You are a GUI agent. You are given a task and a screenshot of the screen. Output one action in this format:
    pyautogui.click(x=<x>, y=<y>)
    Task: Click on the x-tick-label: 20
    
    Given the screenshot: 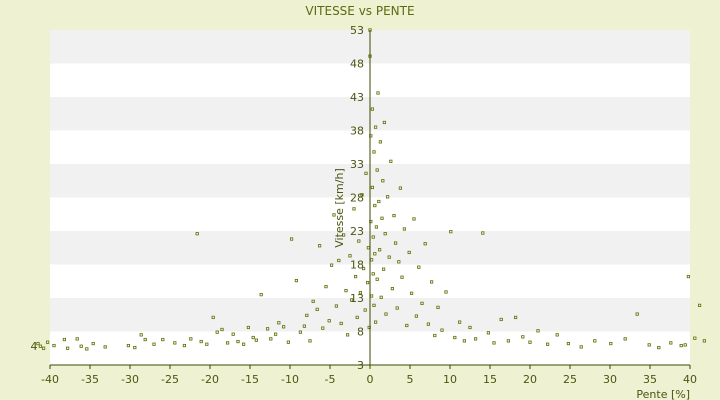 What is the action you would take?
    pyautogui.click(x=530, y=379)
    